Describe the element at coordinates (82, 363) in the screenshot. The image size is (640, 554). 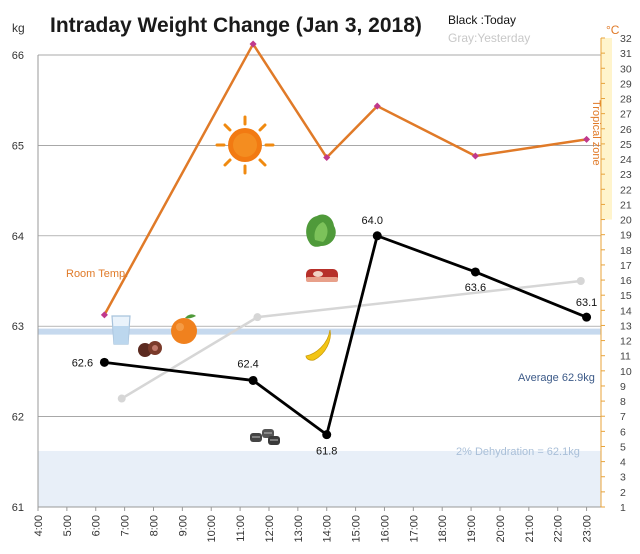
I see `data-label: 62.6` at that location.